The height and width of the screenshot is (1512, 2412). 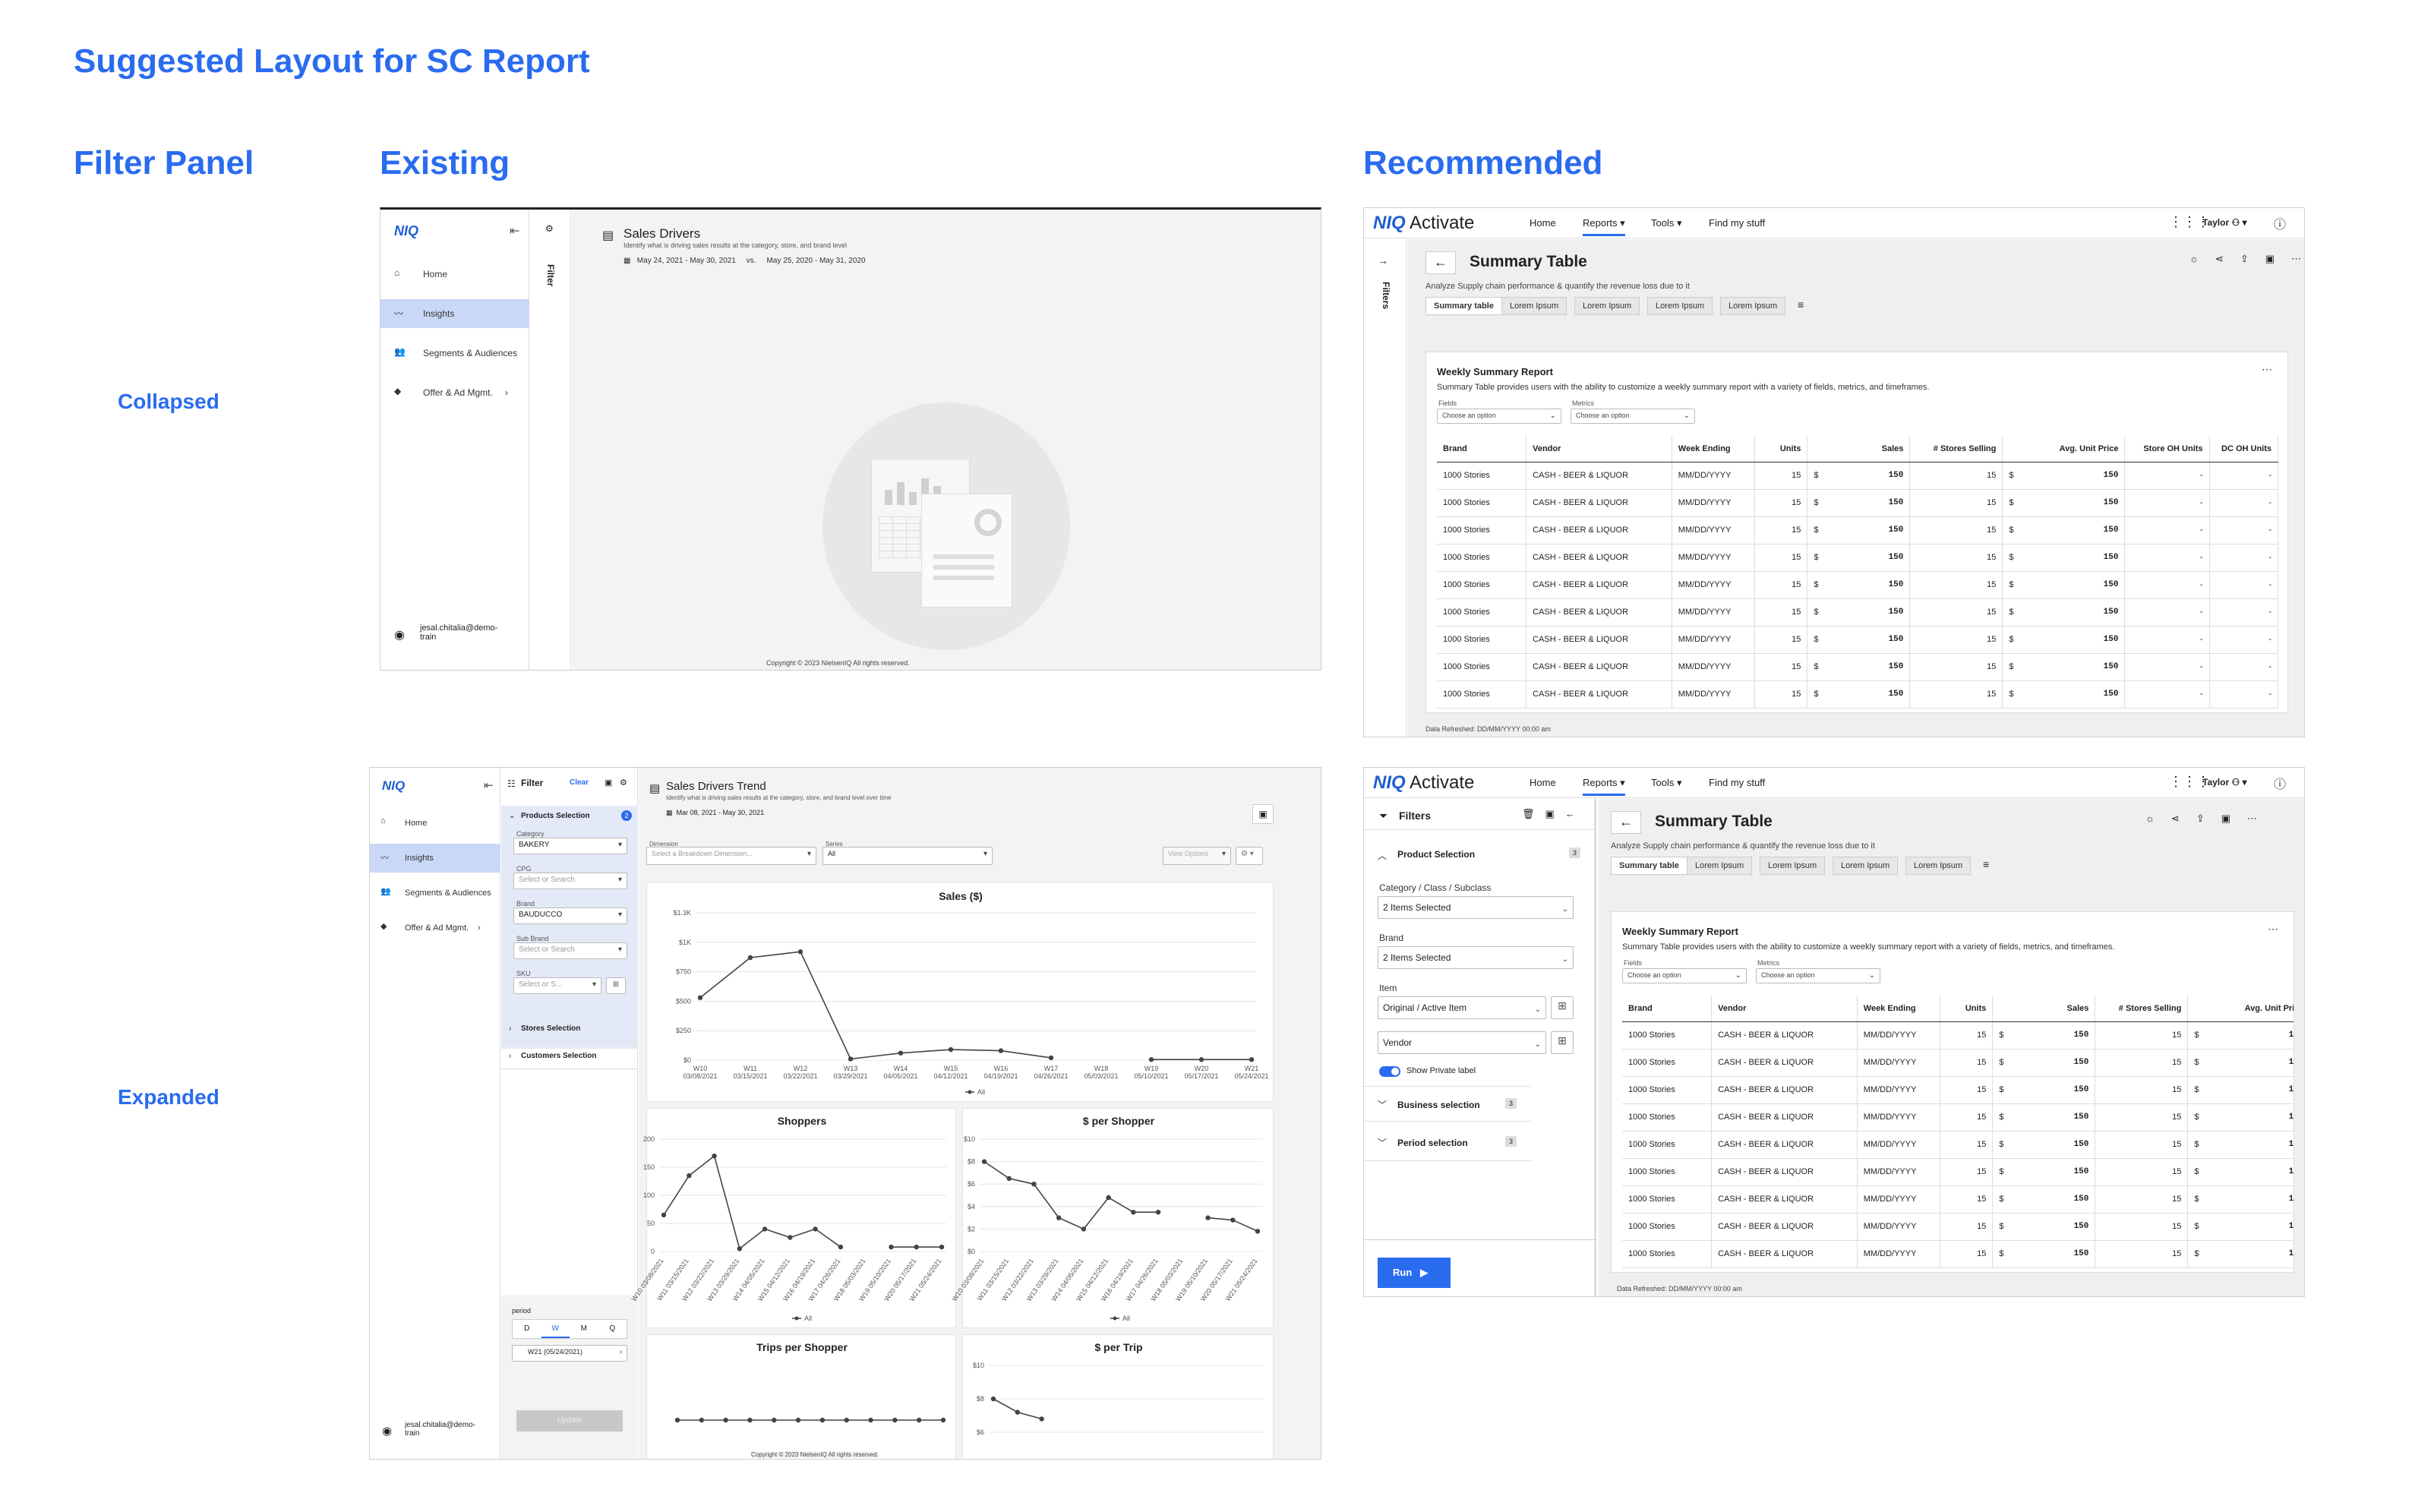 I want to click on chart-settings-icon: ⚙ ▾, so click(x=1249, y=856).